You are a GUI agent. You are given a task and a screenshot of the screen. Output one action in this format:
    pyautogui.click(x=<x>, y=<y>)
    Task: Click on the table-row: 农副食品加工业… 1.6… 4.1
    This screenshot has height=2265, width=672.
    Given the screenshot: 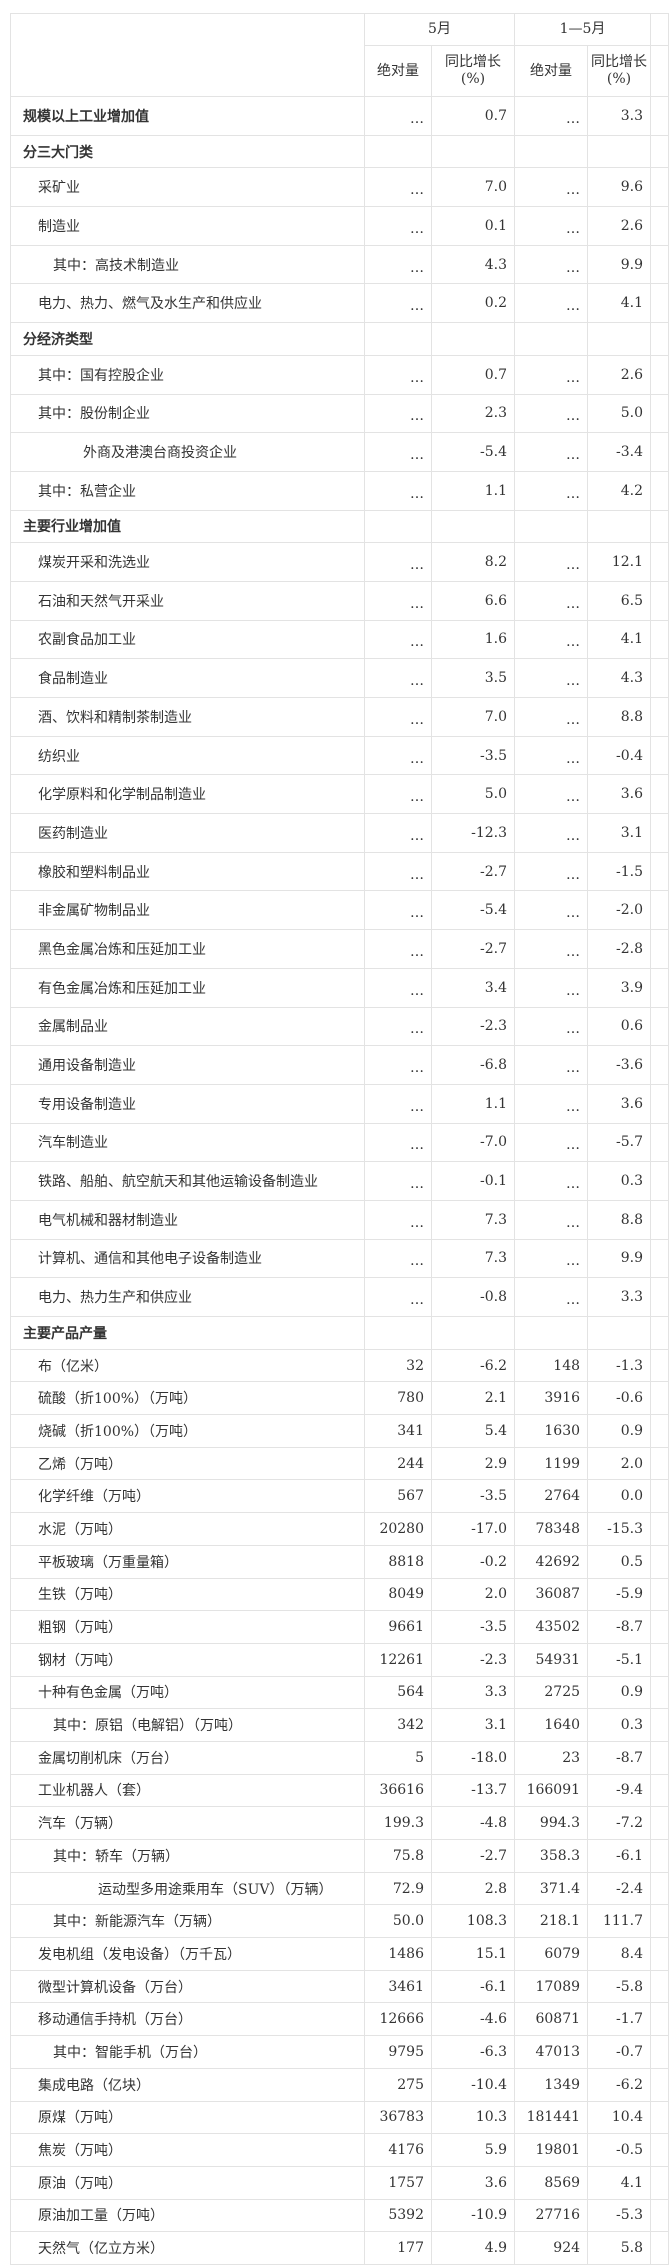 What is the action you would take?
    pyautogui.click(x=340, y=639)
    